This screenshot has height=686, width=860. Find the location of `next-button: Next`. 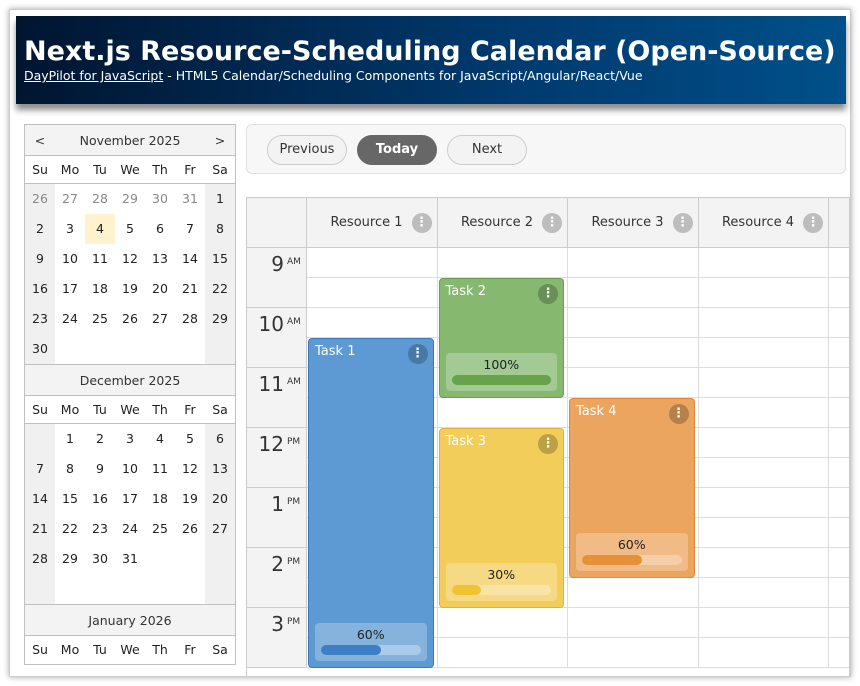

next-button: Next is located at coordinates (487, 150).